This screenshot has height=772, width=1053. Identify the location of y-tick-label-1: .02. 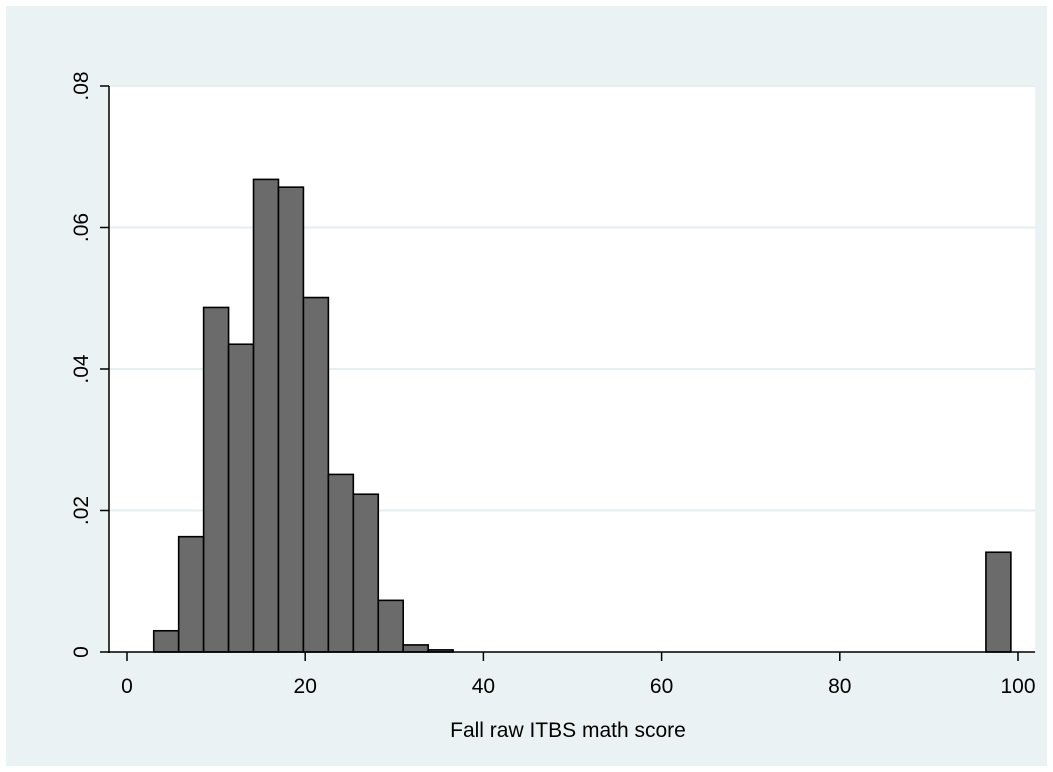
(81, 510).